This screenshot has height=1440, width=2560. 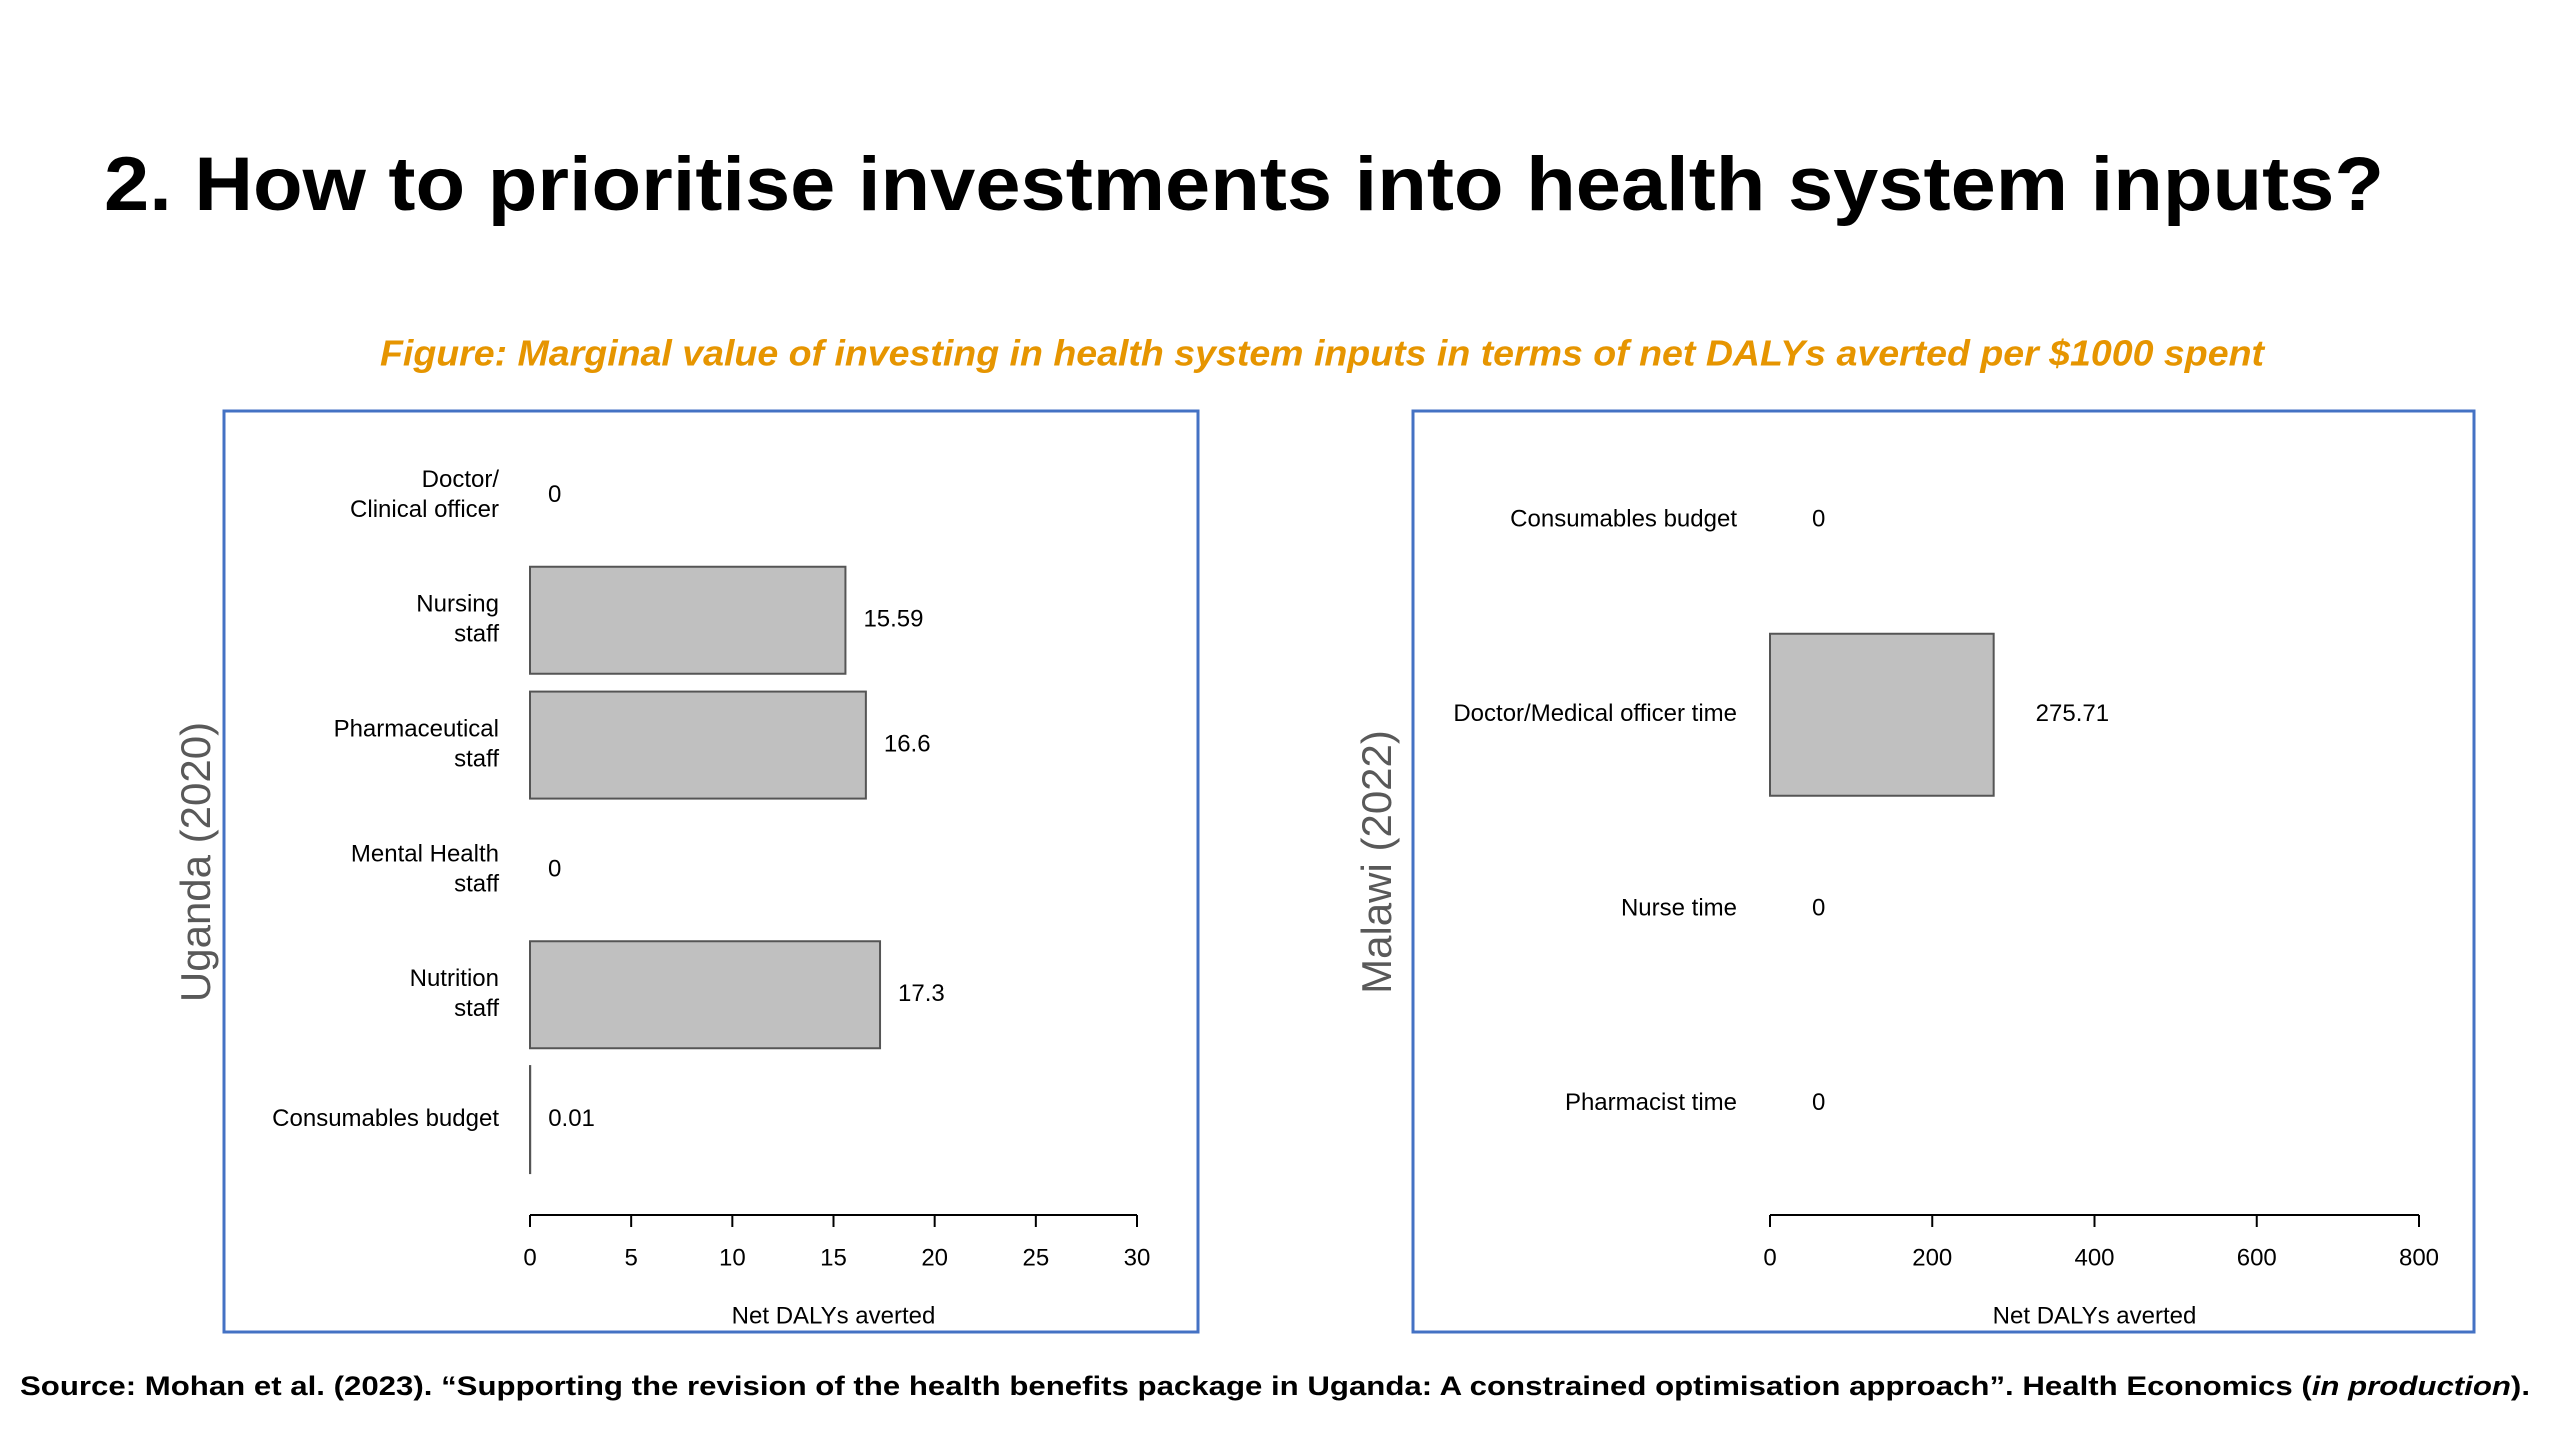 I want to click on x-tick-label: 200, so click(x=1932, y=1257).